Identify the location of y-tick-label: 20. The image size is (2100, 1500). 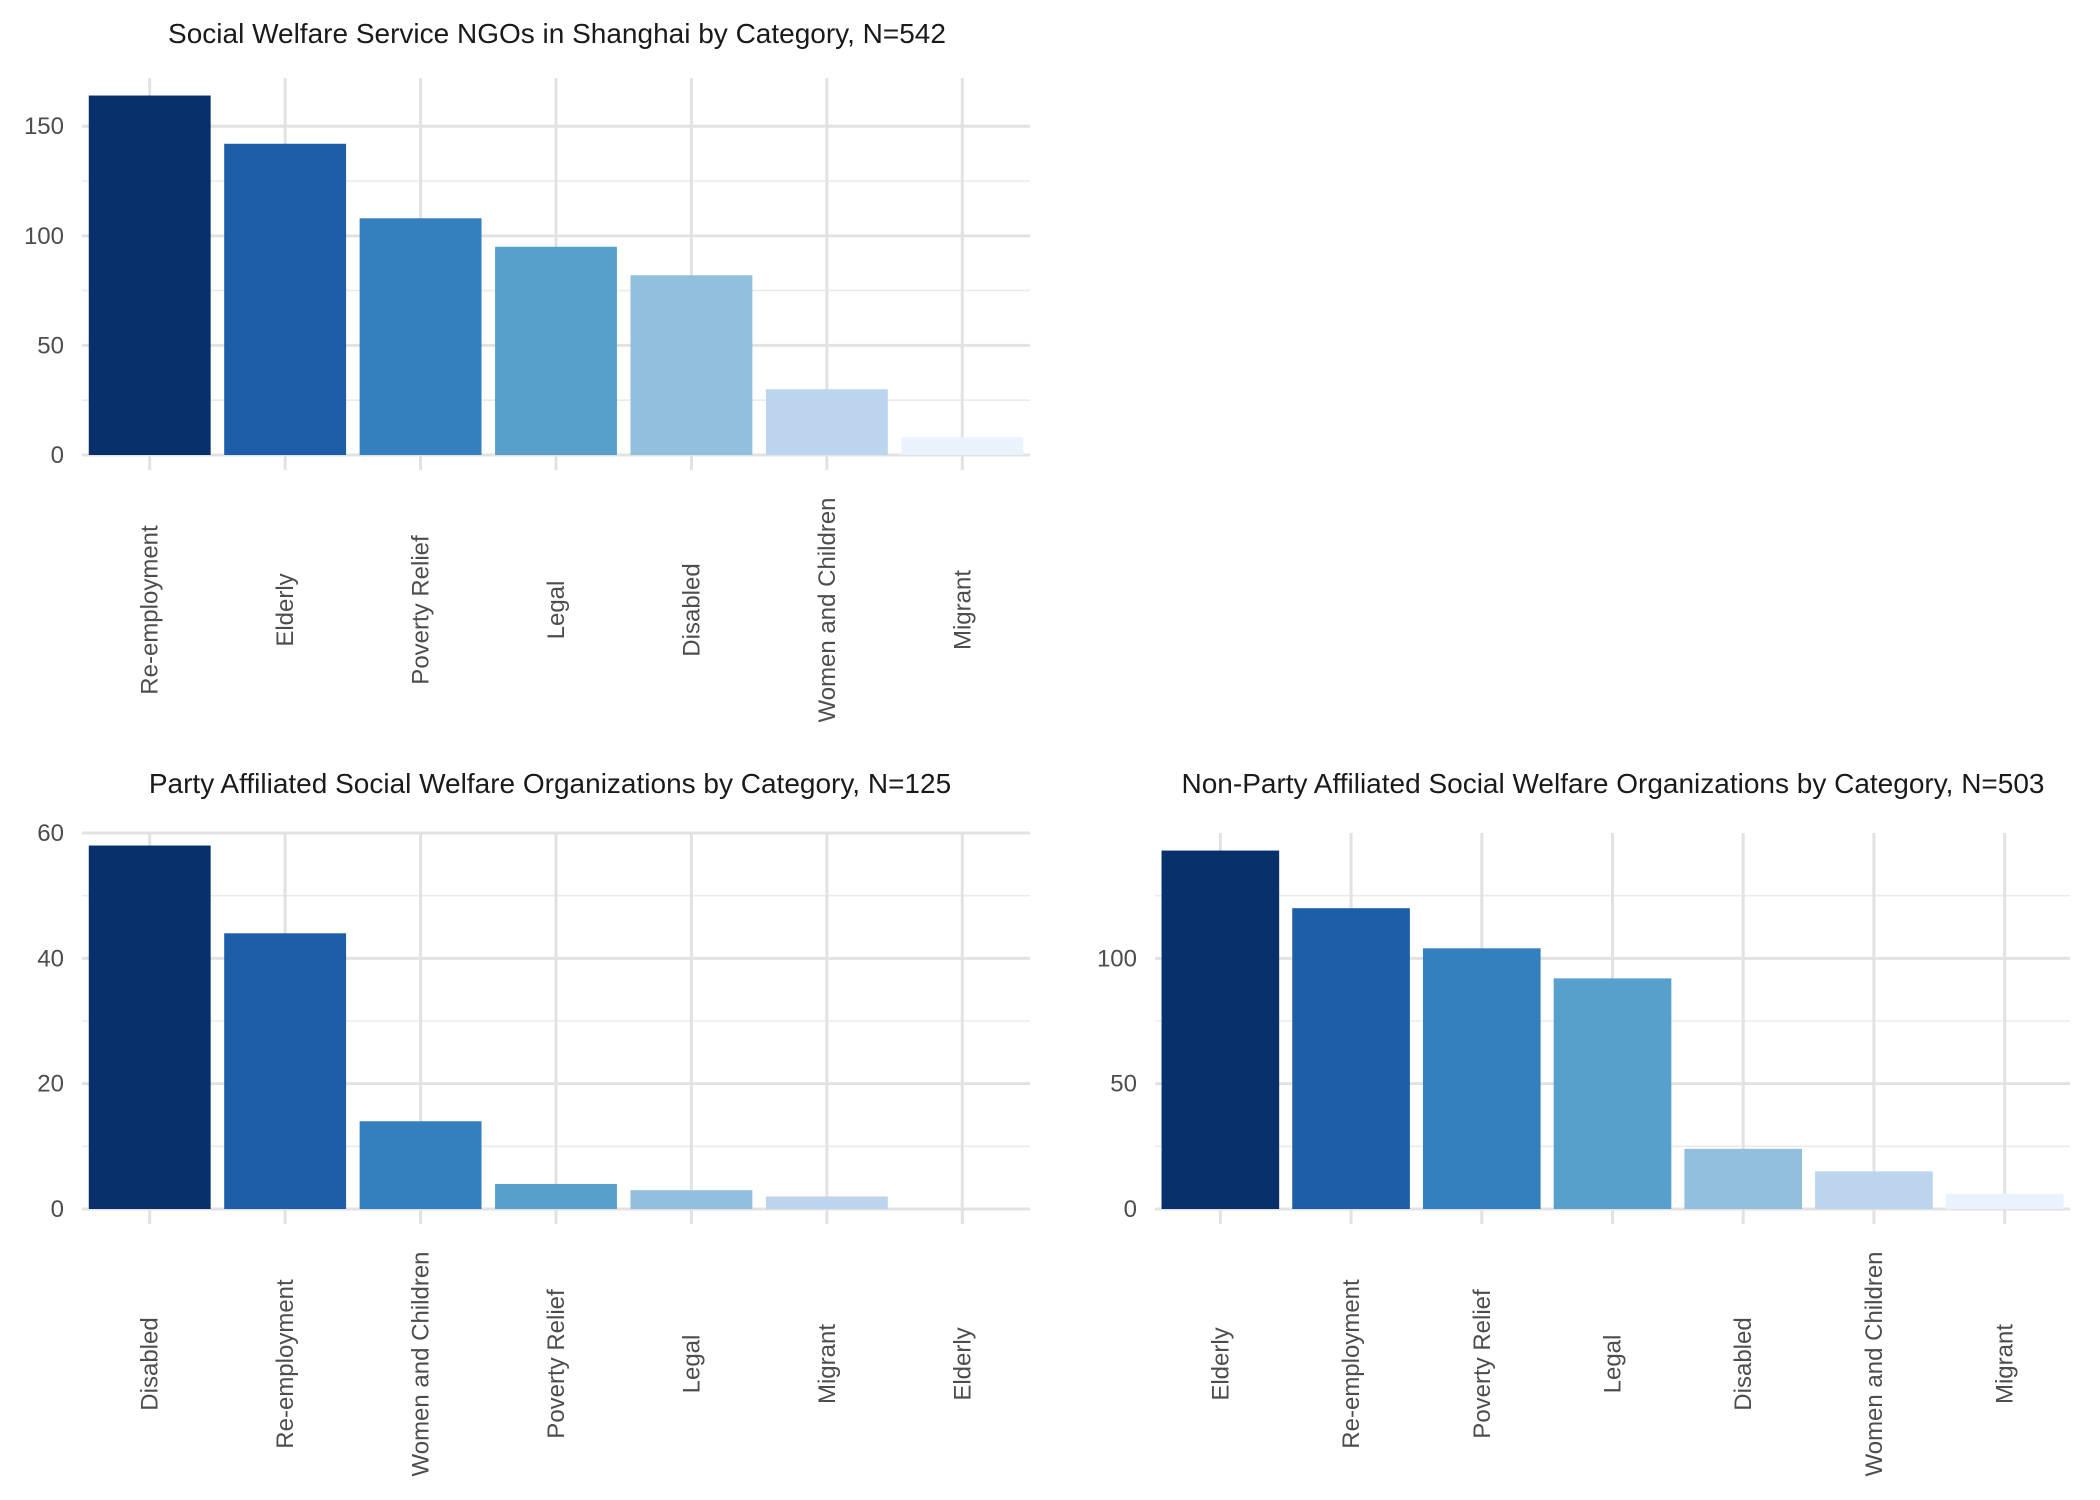
(50, 1084).